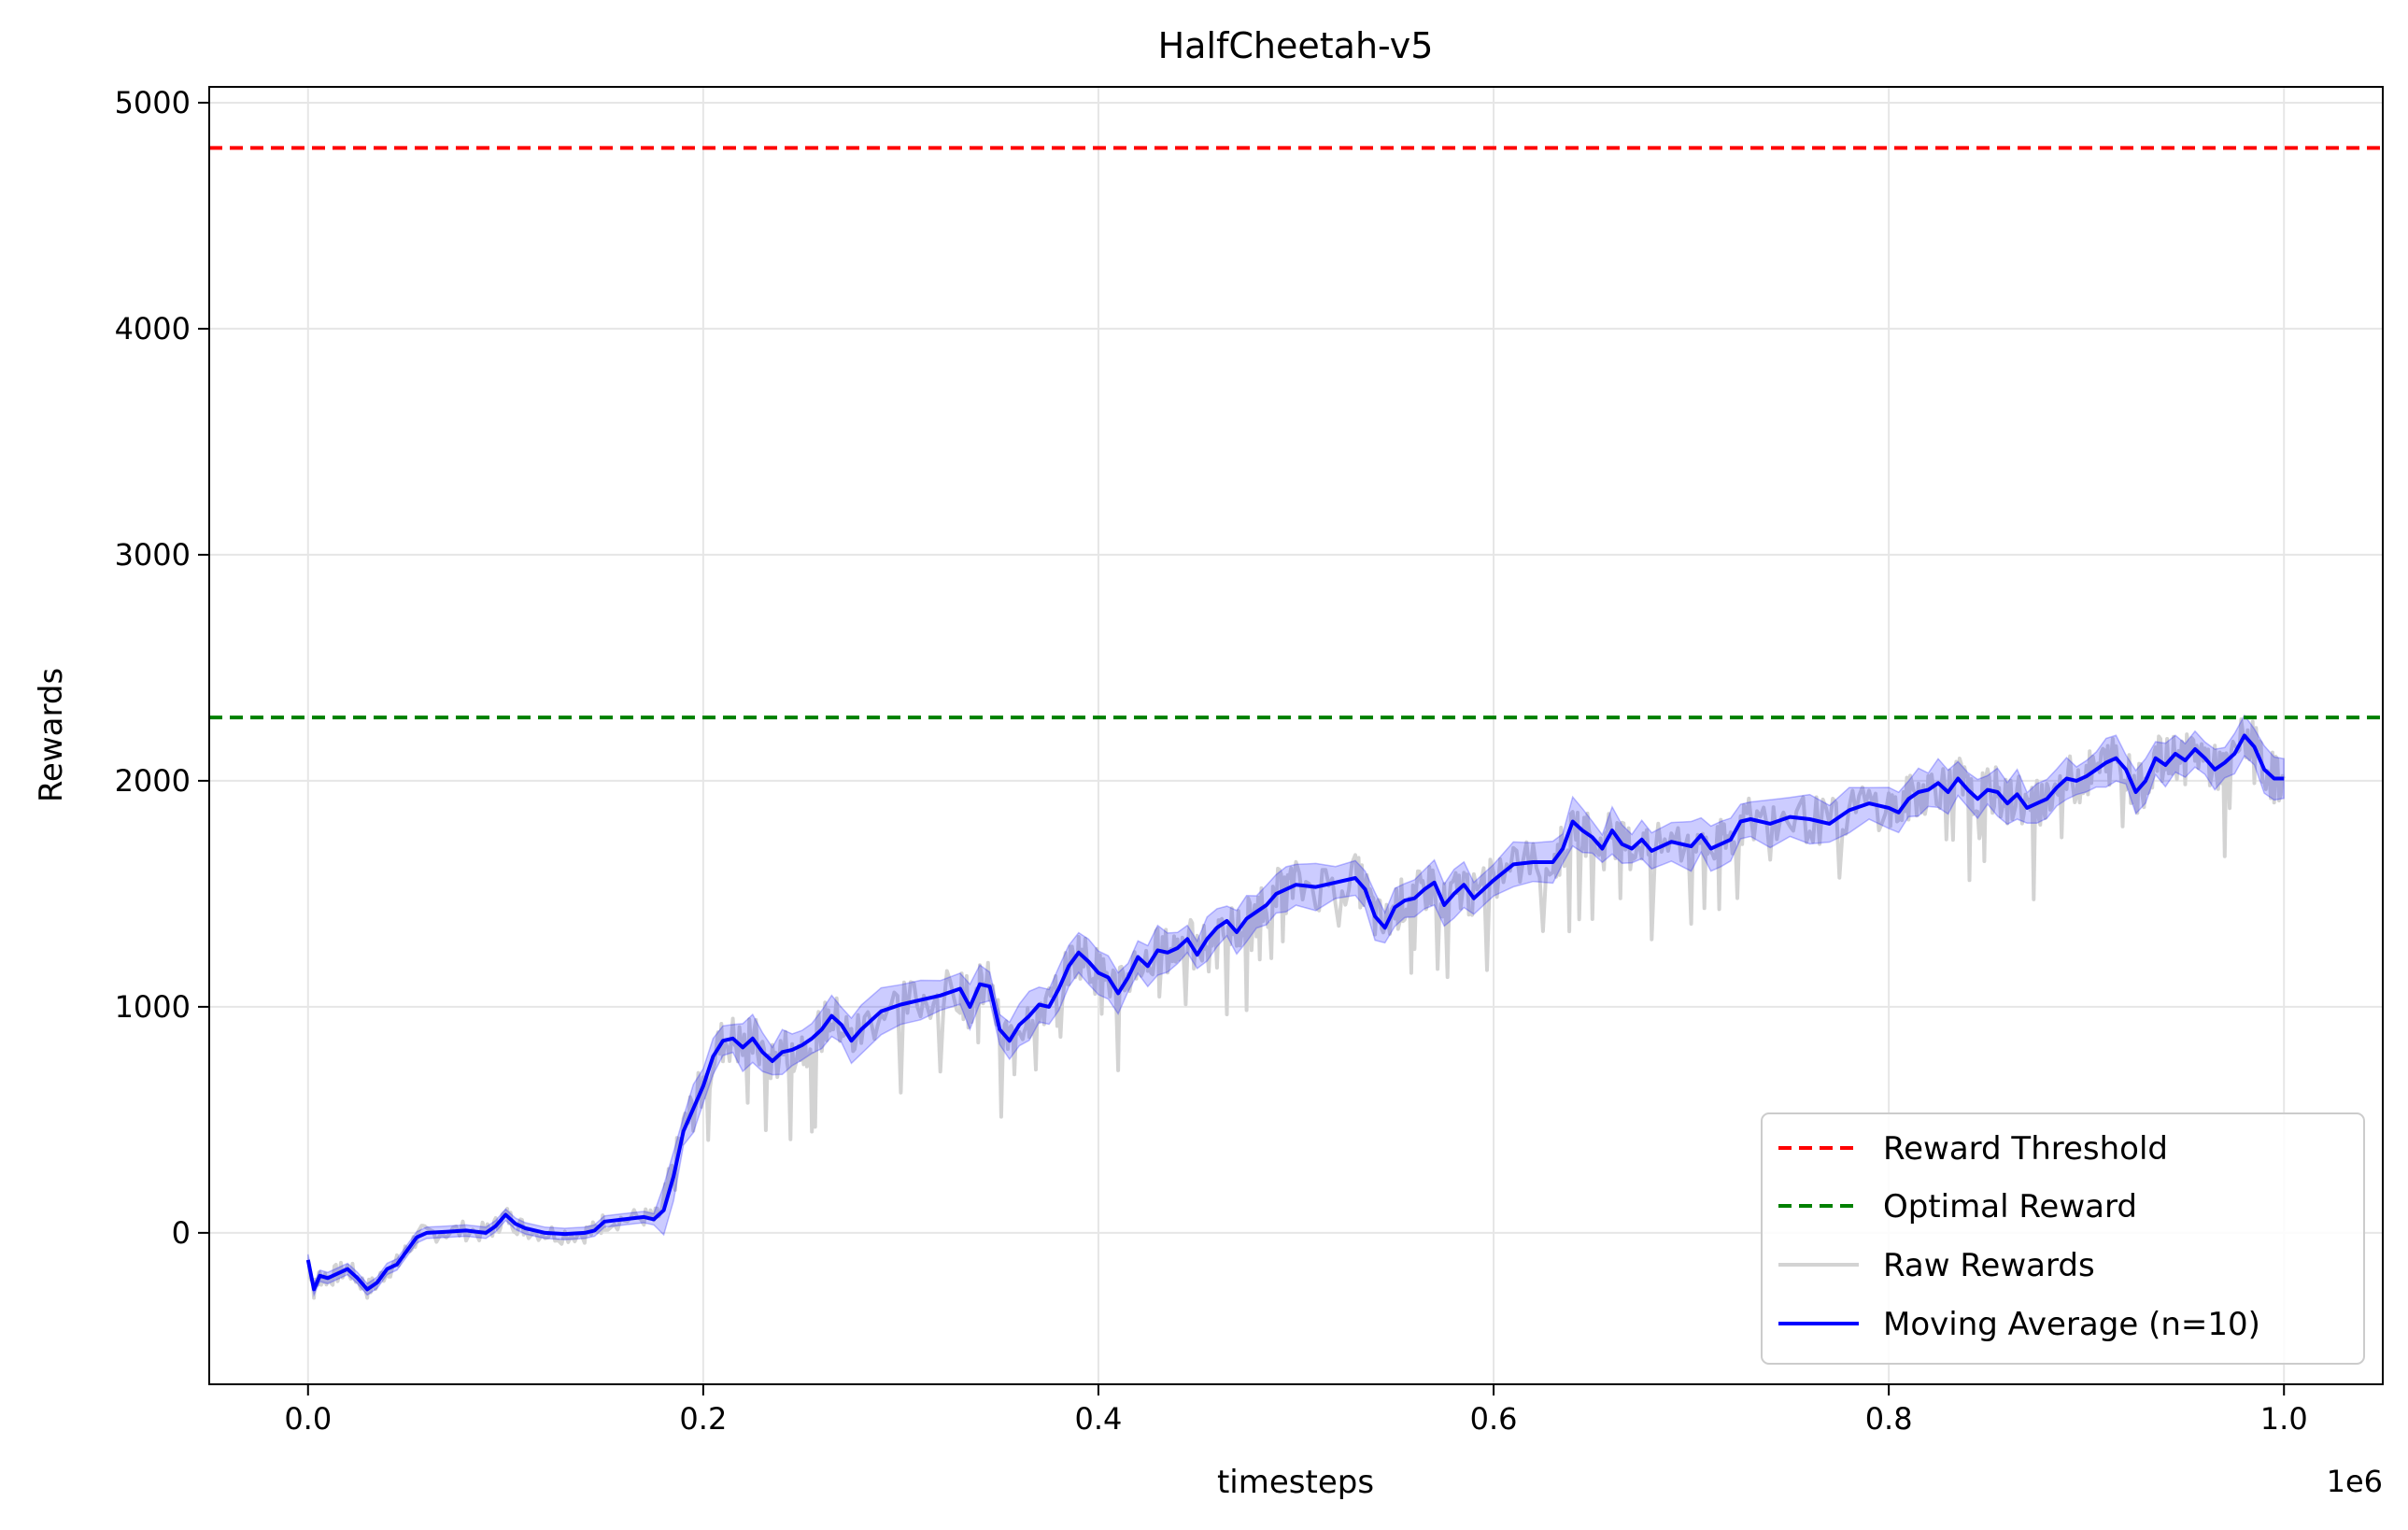 The height and width of the screenshot is (1530, 2408). I want to click on y-axis-label: Rewards, so click(51, 735).